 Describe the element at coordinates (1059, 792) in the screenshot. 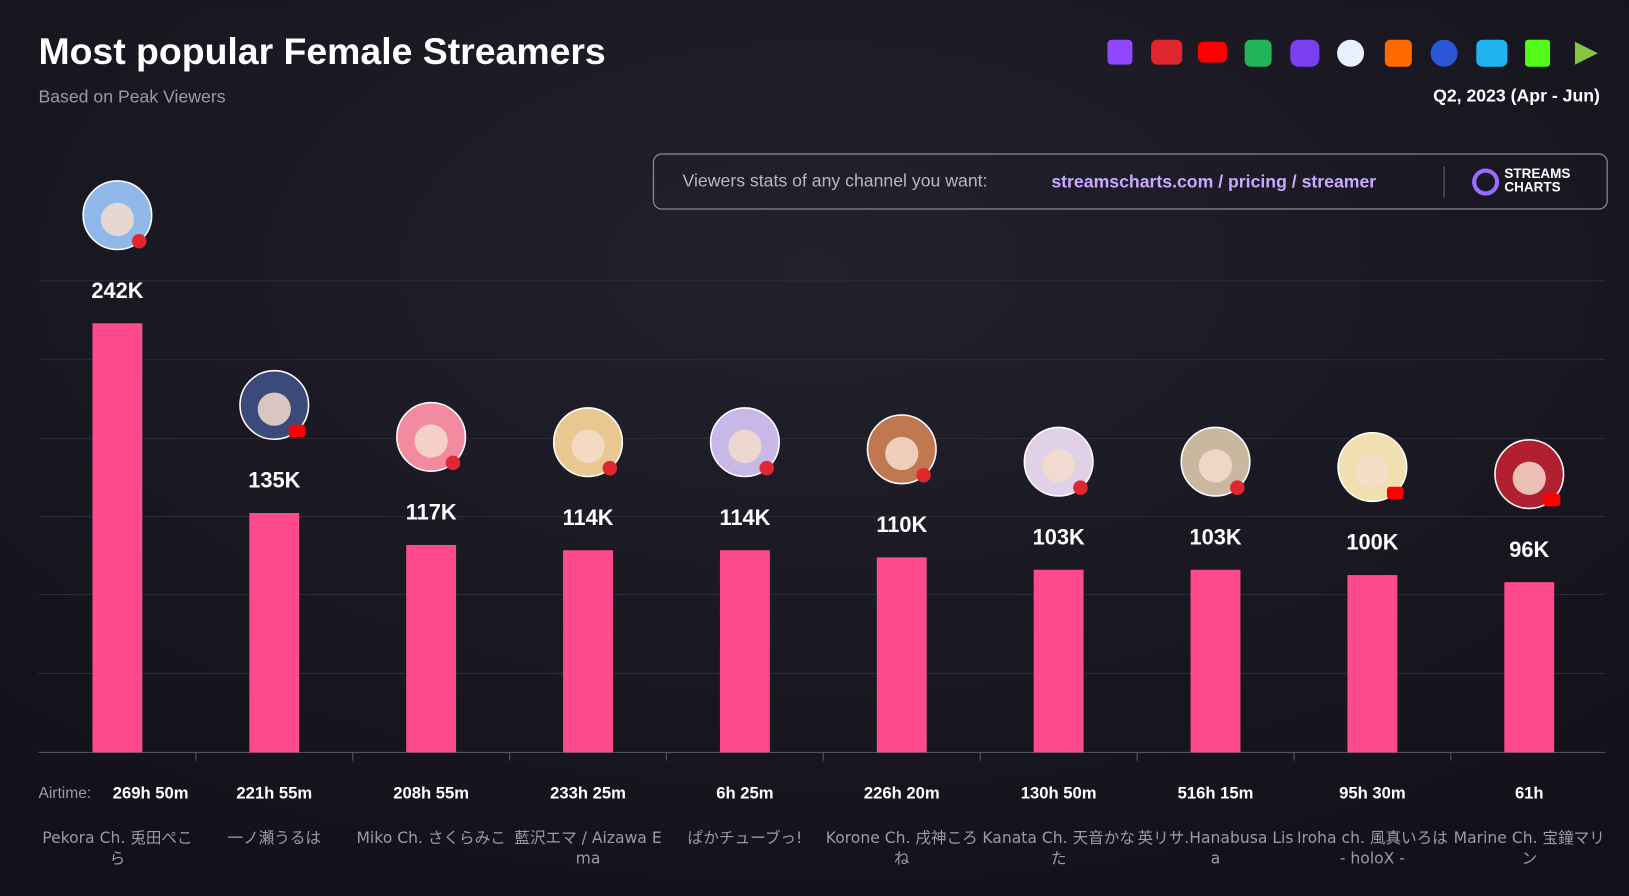

I see `airtime: 130h 50m` at that location.